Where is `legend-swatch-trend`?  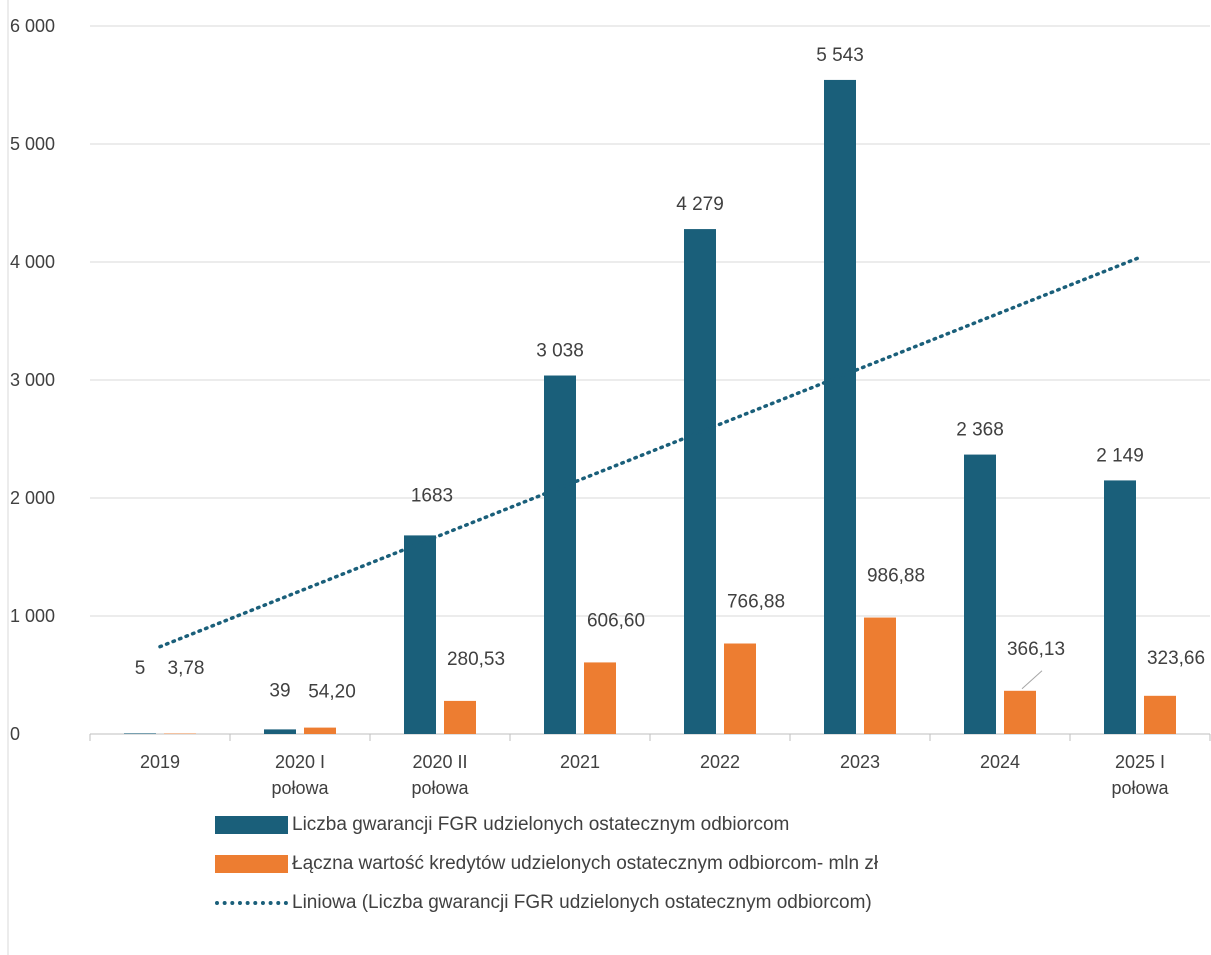 legend-swatch-trend is located at coordinates (251, 903).